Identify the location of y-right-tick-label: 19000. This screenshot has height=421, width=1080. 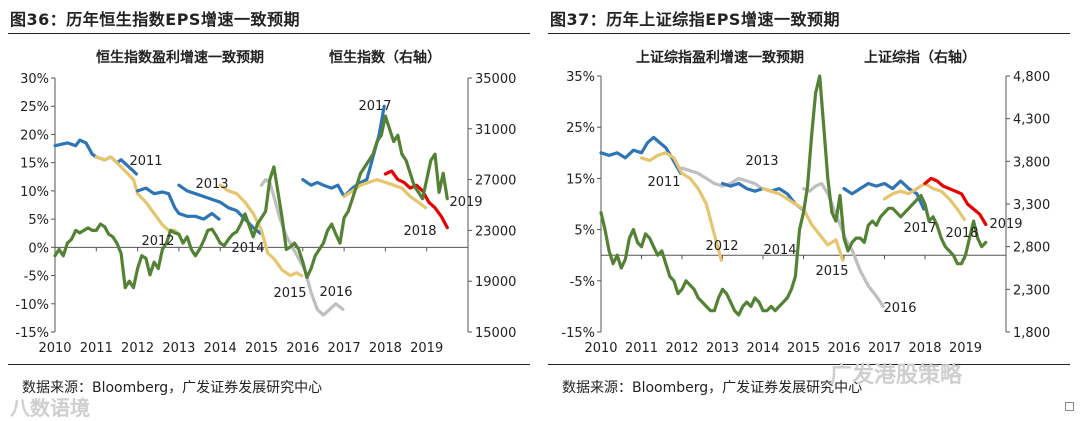
(495, 282).